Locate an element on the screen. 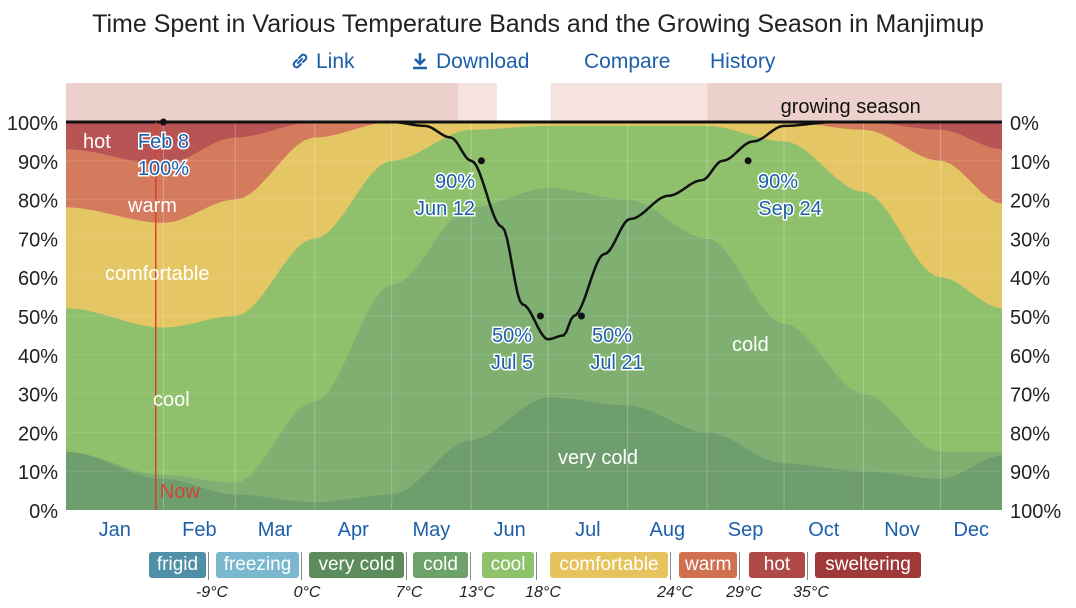 Image resolution: width=1076 pixels, height=608 pixels. link-button: Link is located at coordinates (322, 62).